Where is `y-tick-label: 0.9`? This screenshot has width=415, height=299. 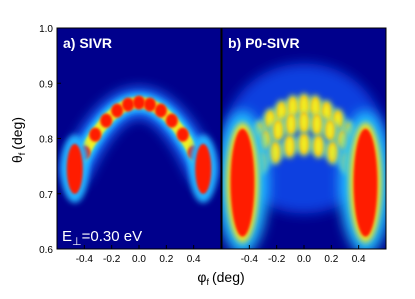 y-tick-label: 0.9 is located at coordinates (46, 84).